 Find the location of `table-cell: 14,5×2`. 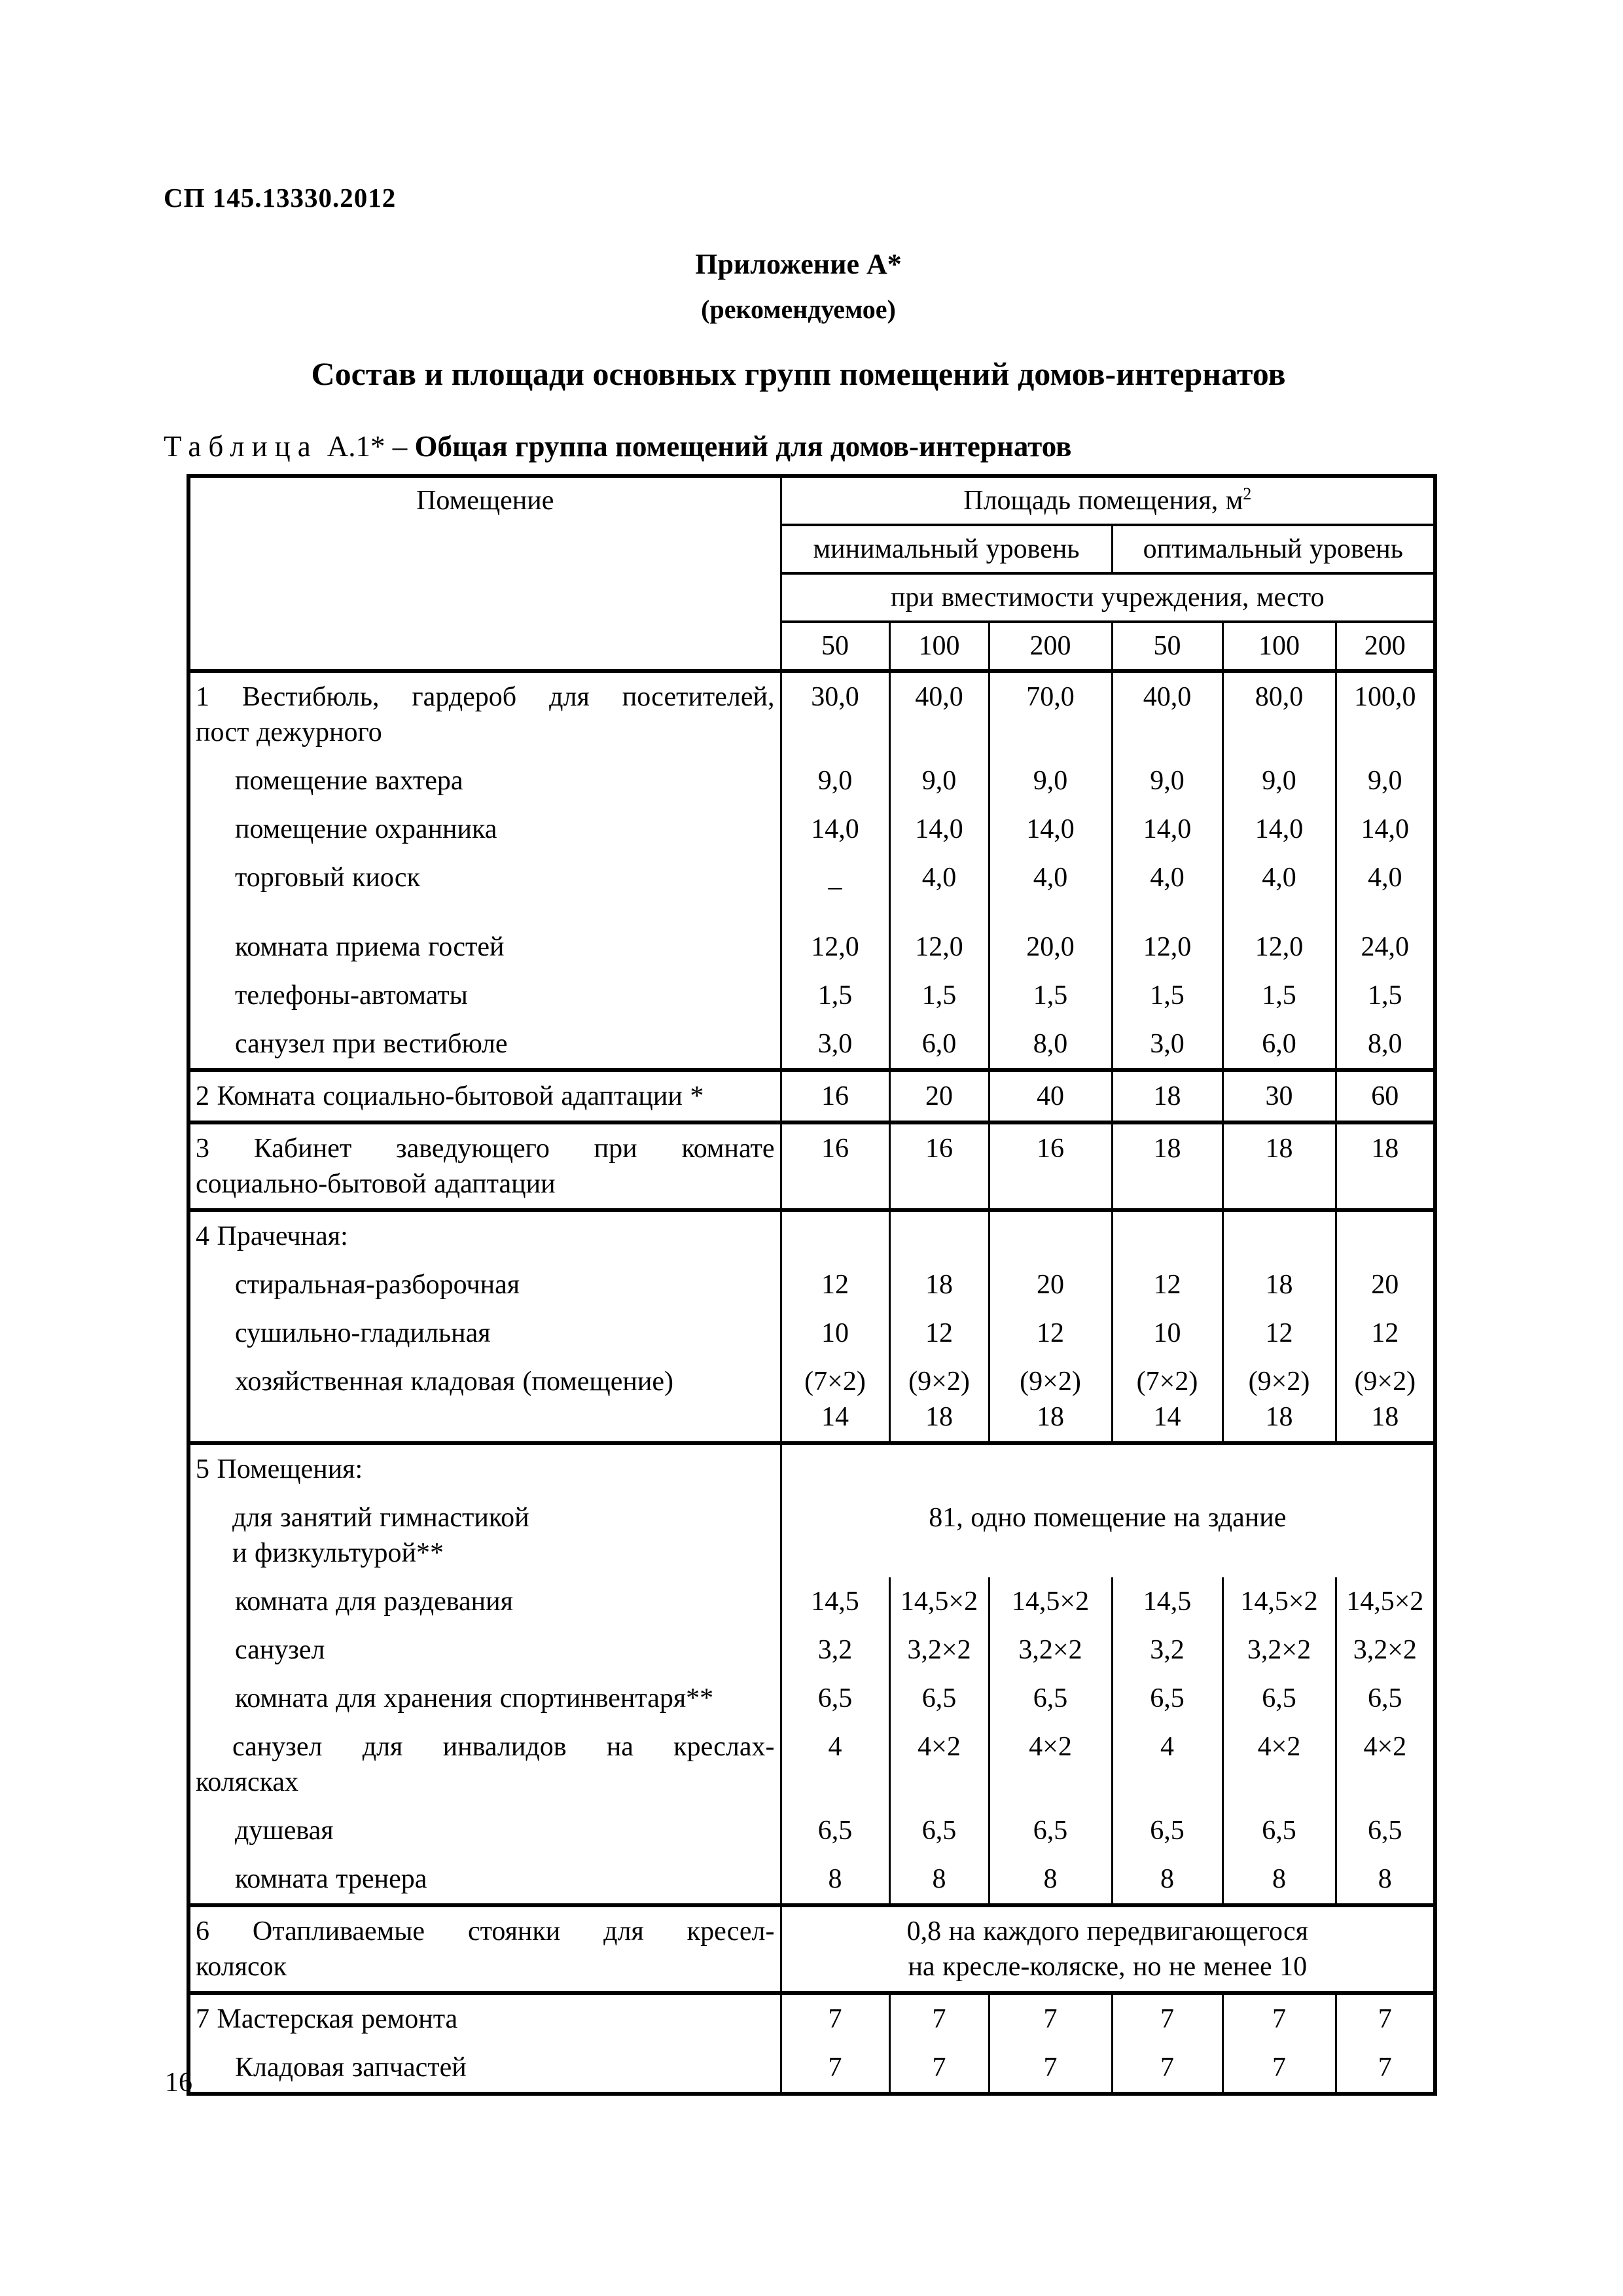

table-cell: 14,5×2 is located at coordinates (1050, 1601).